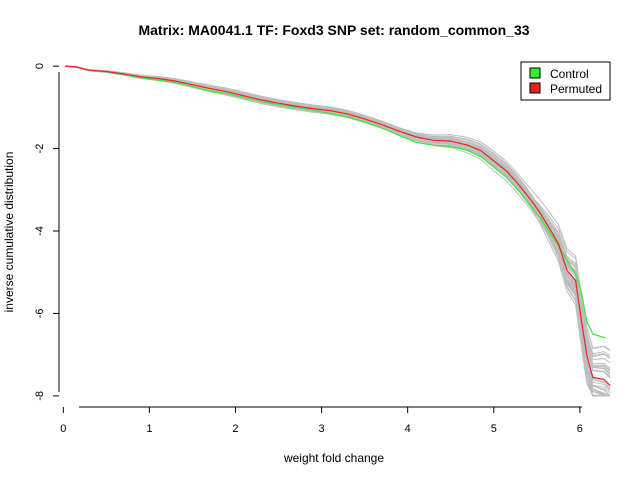  What do you see at coordinates (40, 396) in the screenshot?
I see `y-tick-label: -8` at bounding box center [40, 396].